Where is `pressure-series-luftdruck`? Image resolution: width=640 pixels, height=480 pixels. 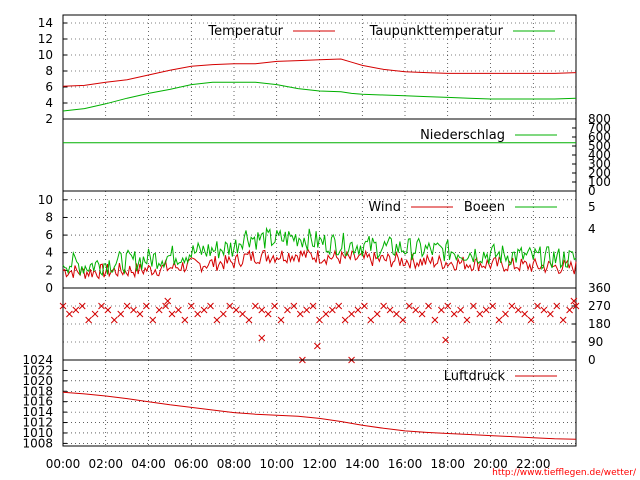 pressure-series-luftdruck is located at coordinates (319, 415).